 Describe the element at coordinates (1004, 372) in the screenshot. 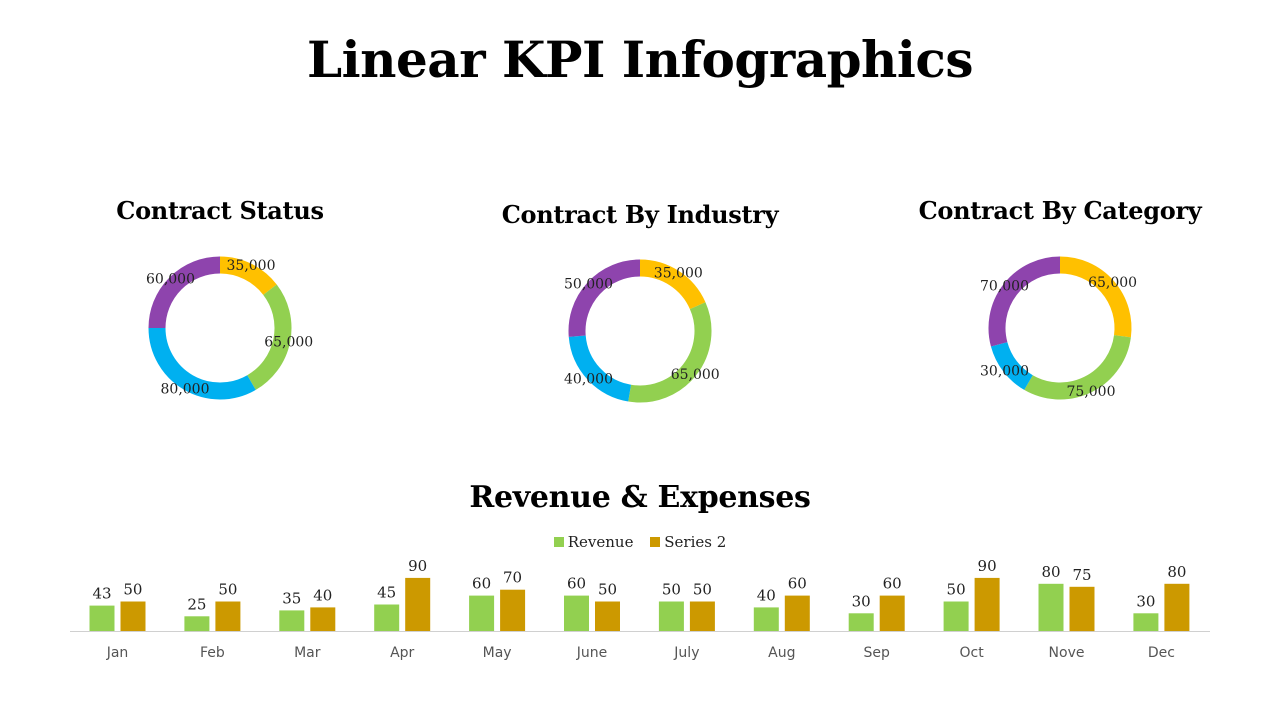

I see `donut-category-label: 30,000` at that location.